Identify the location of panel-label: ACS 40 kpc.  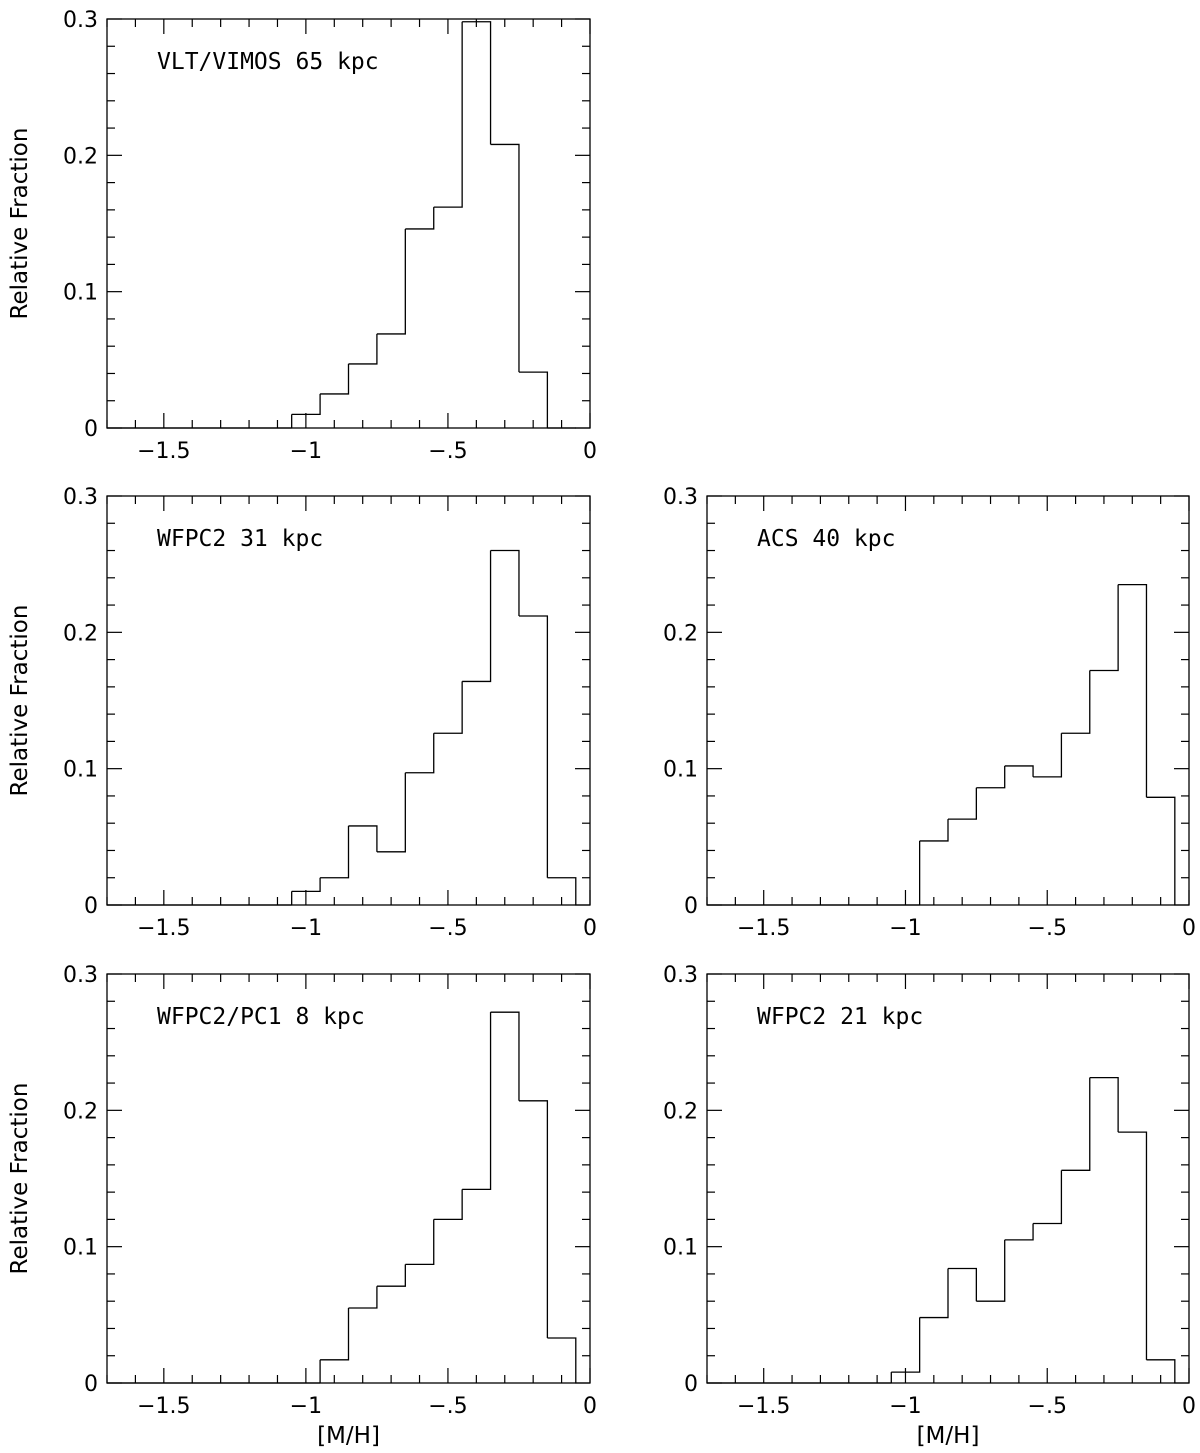
(826, 539).